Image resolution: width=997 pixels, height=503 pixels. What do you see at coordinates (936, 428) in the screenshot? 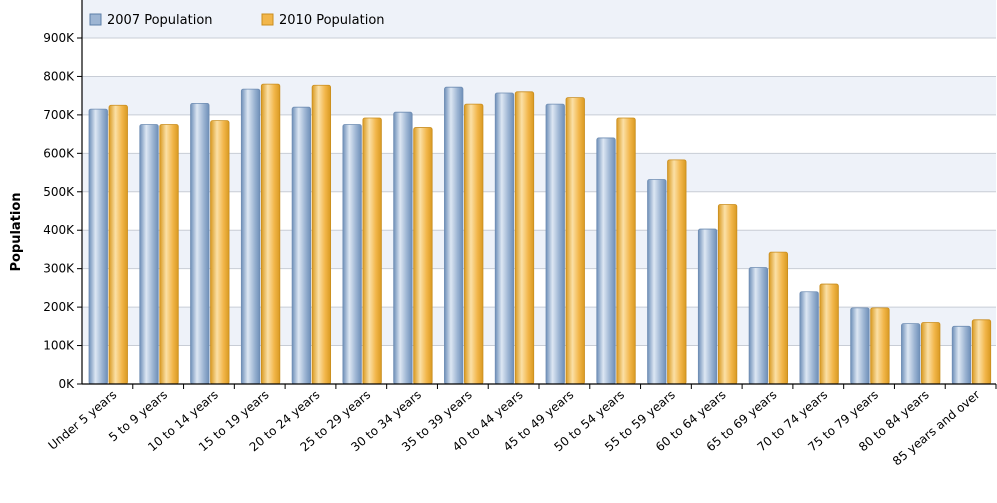
I see `x-tick-label: 85 years and over` at bounding box center [936, 428].